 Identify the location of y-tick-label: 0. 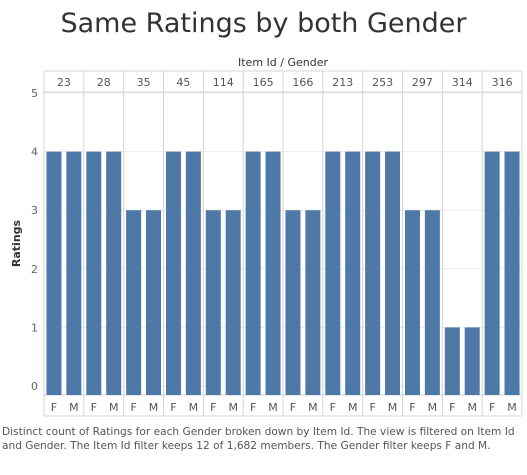
(34, 386).